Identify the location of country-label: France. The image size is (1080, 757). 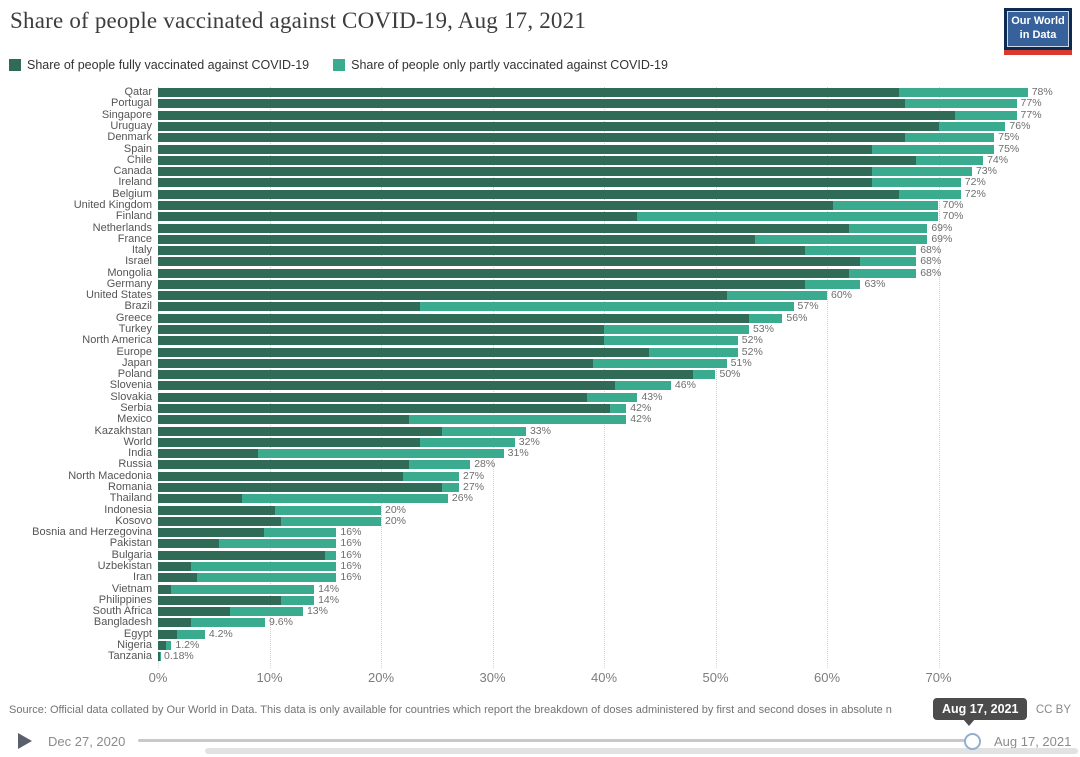
(134, 238).